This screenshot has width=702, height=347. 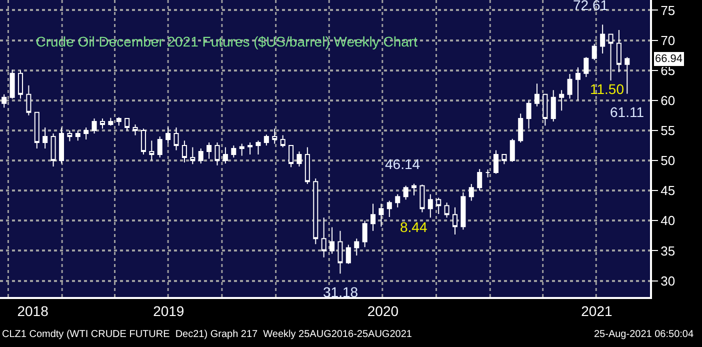 I want to click on text: 25-Aug-2021 06:50:04, so click(x=644, y=334).